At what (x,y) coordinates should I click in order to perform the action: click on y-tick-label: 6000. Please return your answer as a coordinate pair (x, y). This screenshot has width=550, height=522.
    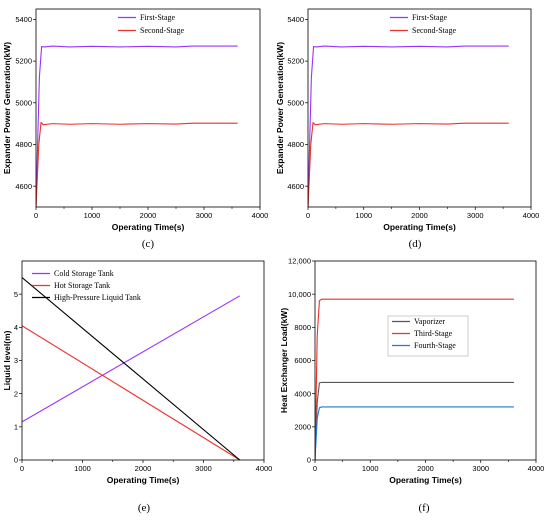
    Looking at the image, I should click on (302, 360).